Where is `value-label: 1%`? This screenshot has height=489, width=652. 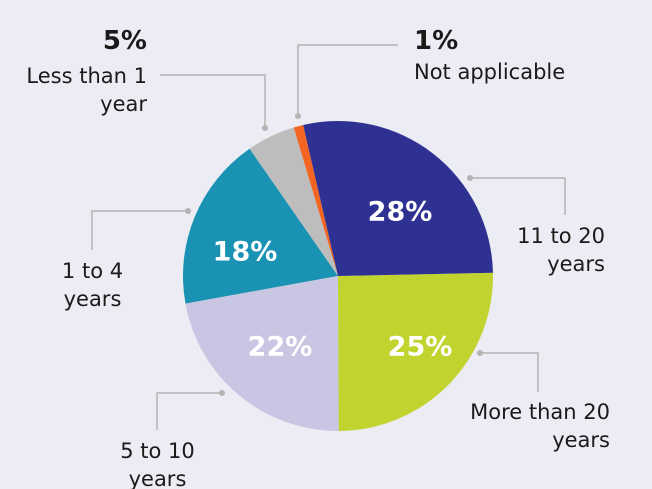 value-label: 1% is located at coordinates (436, 41).